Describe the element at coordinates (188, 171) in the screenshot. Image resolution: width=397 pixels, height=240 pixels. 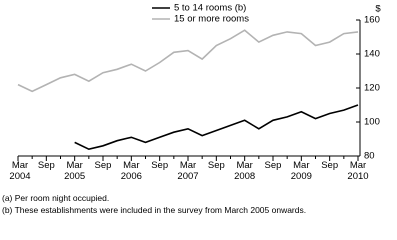
I see `x-tick-label: Mar 2007` at that location.